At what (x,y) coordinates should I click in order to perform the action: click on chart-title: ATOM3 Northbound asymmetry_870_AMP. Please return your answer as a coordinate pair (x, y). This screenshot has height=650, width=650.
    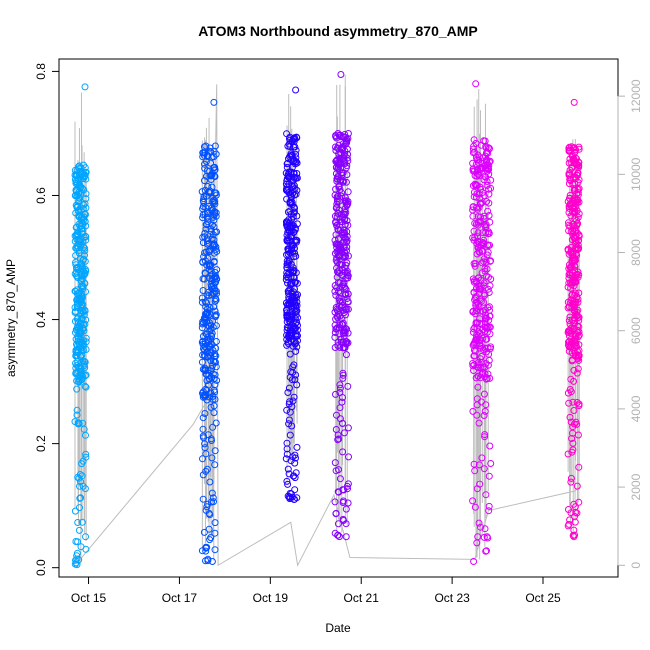
    Looking at the image, I should click on (338, 31).